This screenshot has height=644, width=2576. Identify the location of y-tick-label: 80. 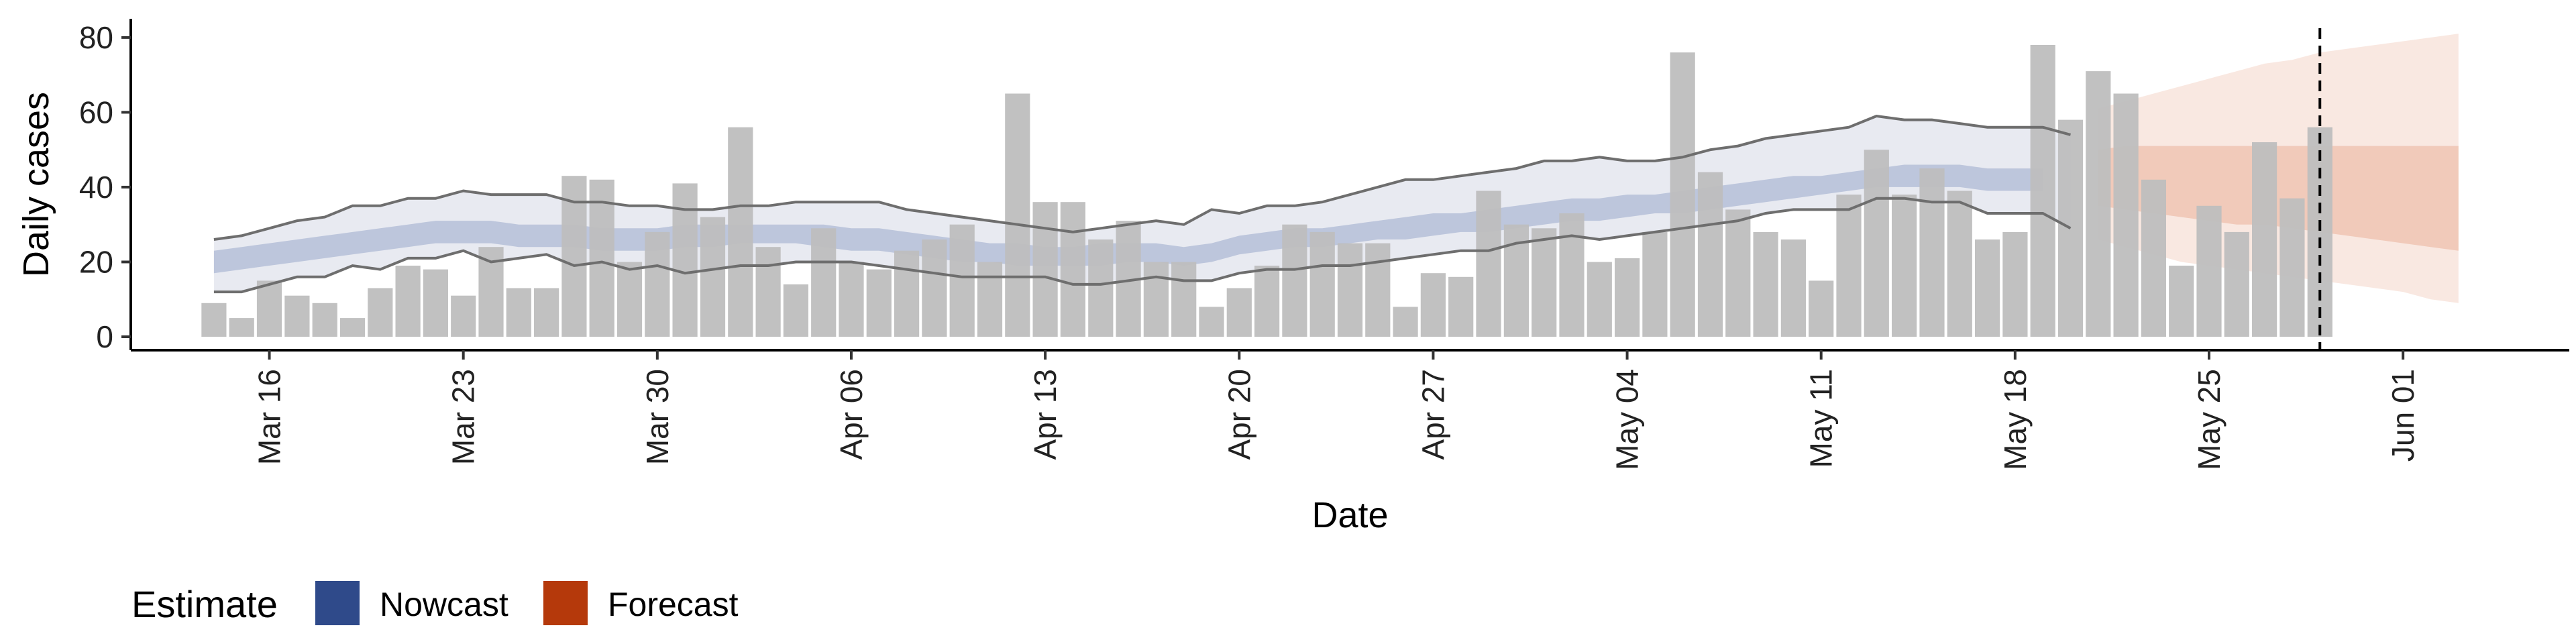
(96, 37).